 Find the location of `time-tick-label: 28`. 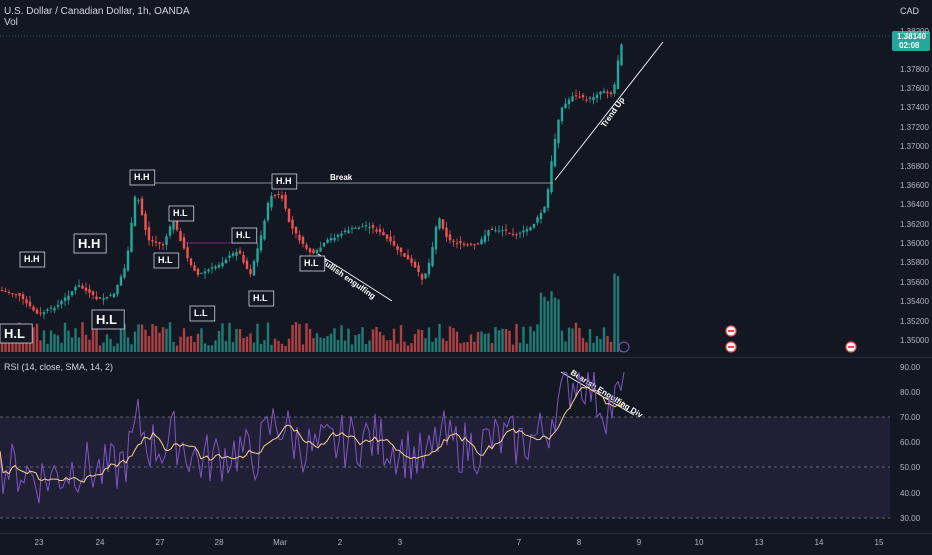

time-tick-label: 28 is located at coordinates (219, 542).